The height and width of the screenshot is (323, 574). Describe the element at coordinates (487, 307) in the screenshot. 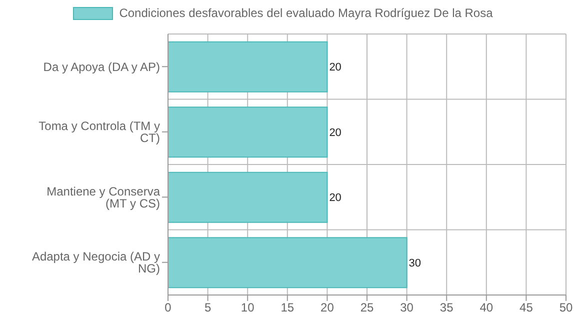

I see `x-tick-label: 40` at that location.